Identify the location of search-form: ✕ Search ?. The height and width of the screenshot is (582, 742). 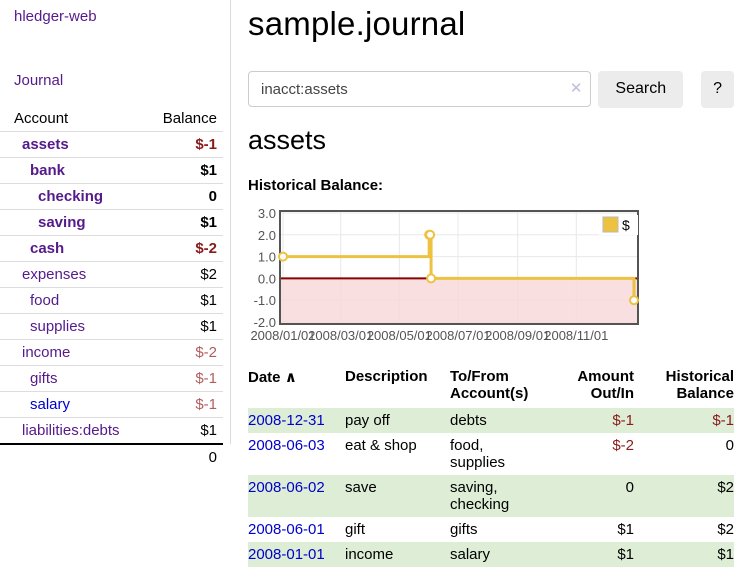
(491, 89).